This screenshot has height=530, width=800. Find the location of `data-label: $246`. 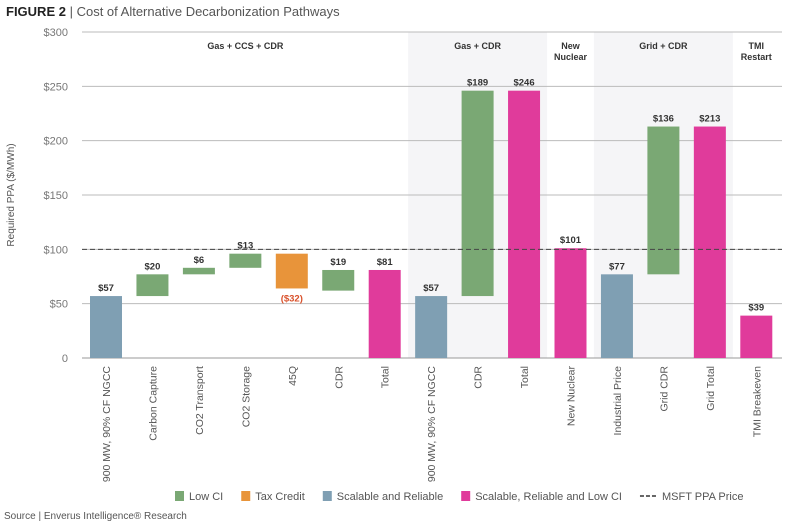

data-label: $246 is located at coordinates (523, 83).